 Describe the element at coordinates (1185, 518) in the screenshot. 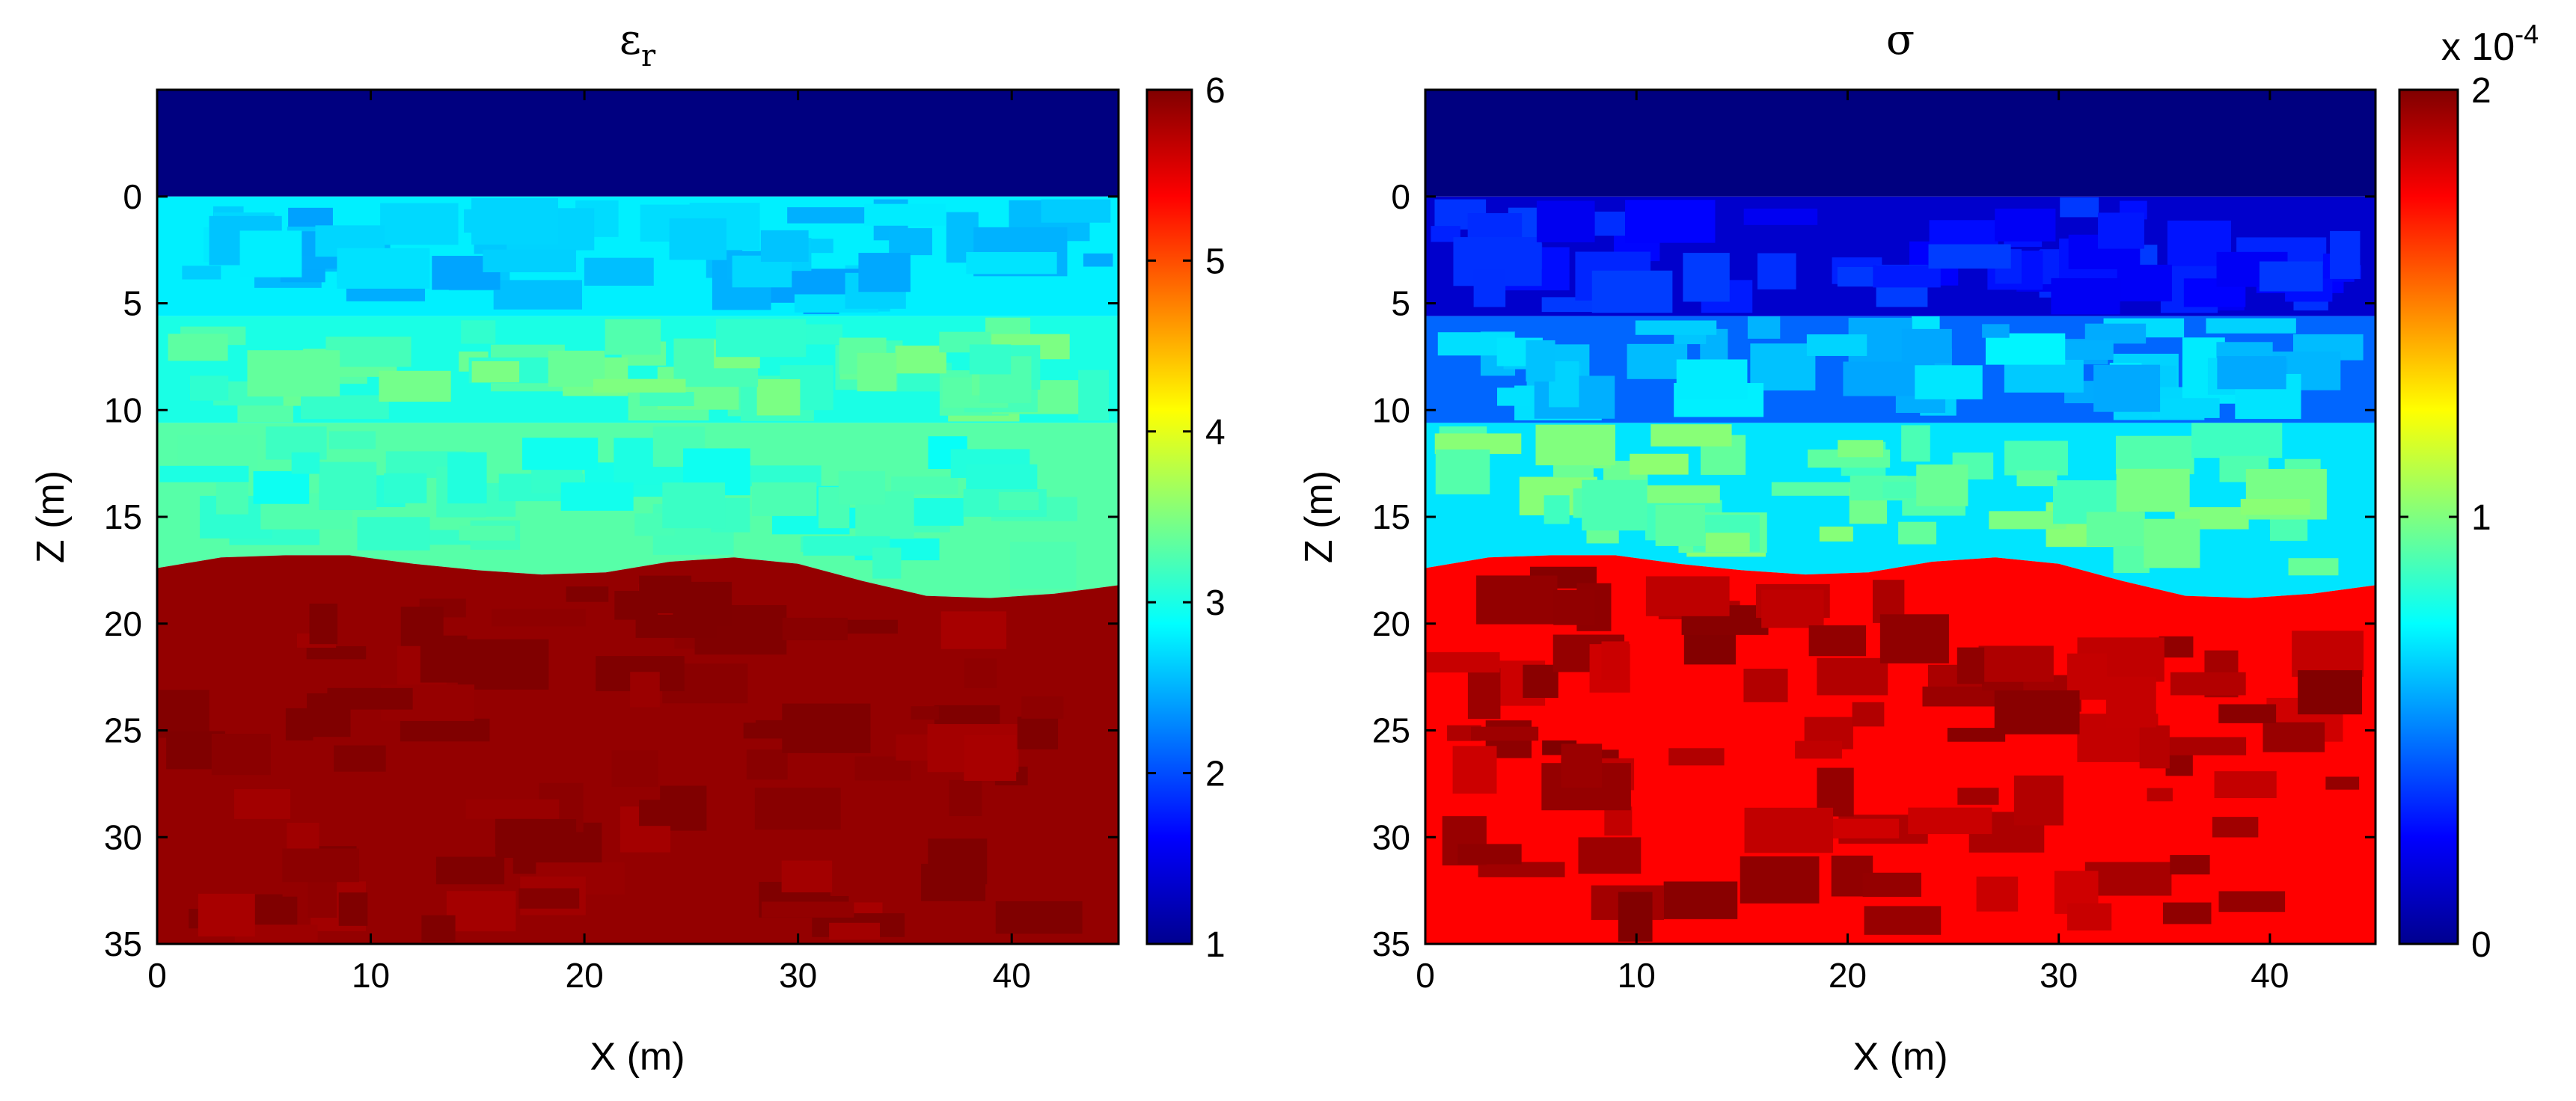

I see `colorbar-permittivity: 1 2 3 4 5 6` at that location.